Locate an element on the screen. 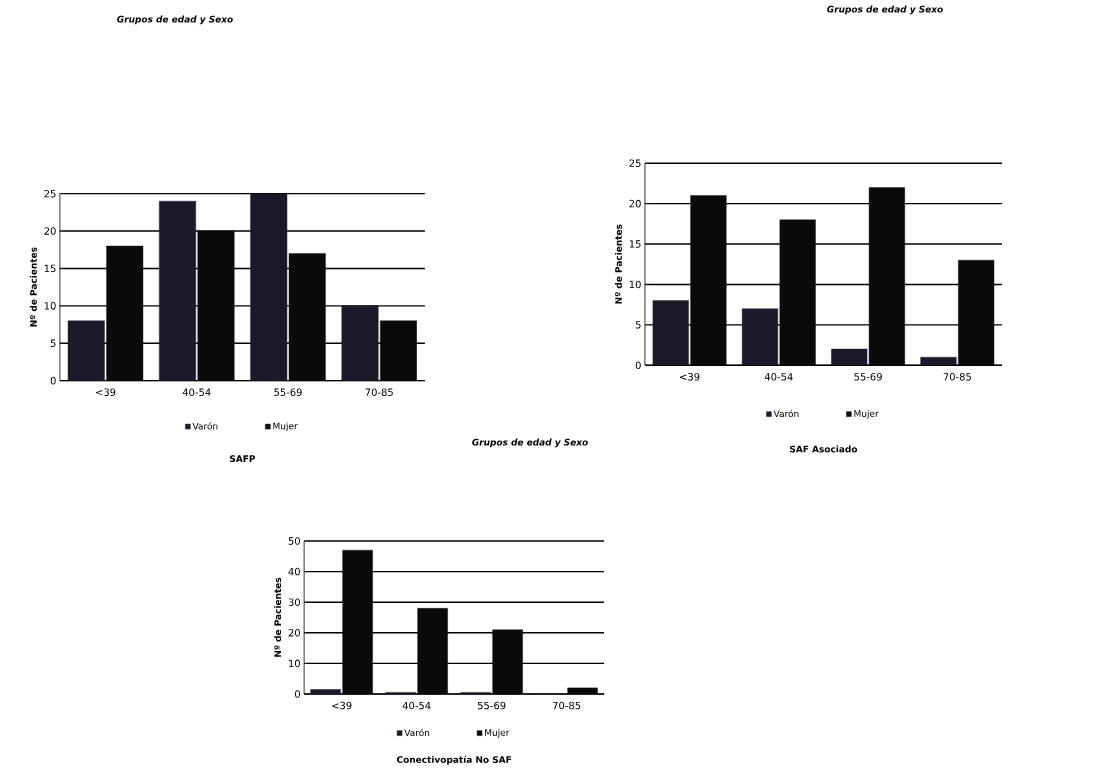  x-axis-title: Conectivopatía No SAF is located at coordinates (453, 760).